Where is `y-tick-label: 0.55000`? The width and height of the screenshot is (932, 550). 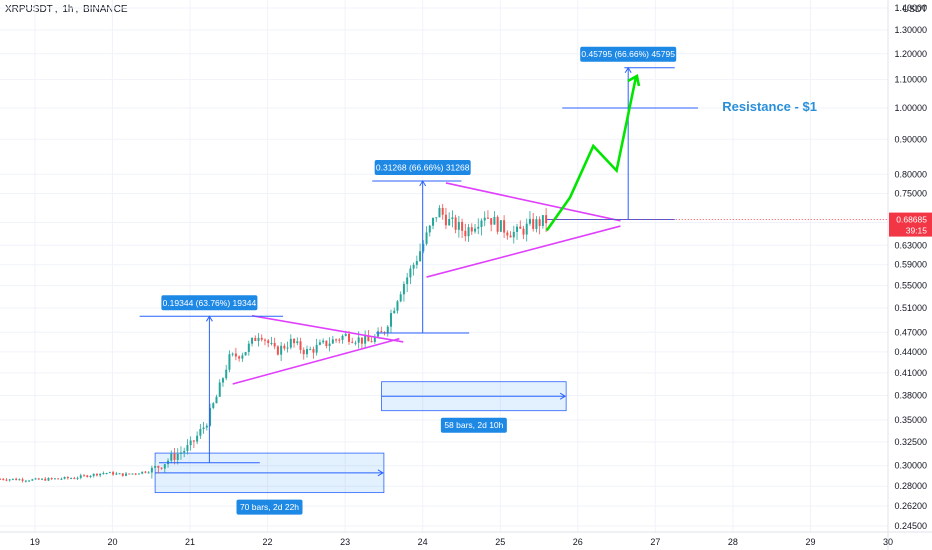 y-tick-label: 0.55000 is located at coordinates (910, 286).